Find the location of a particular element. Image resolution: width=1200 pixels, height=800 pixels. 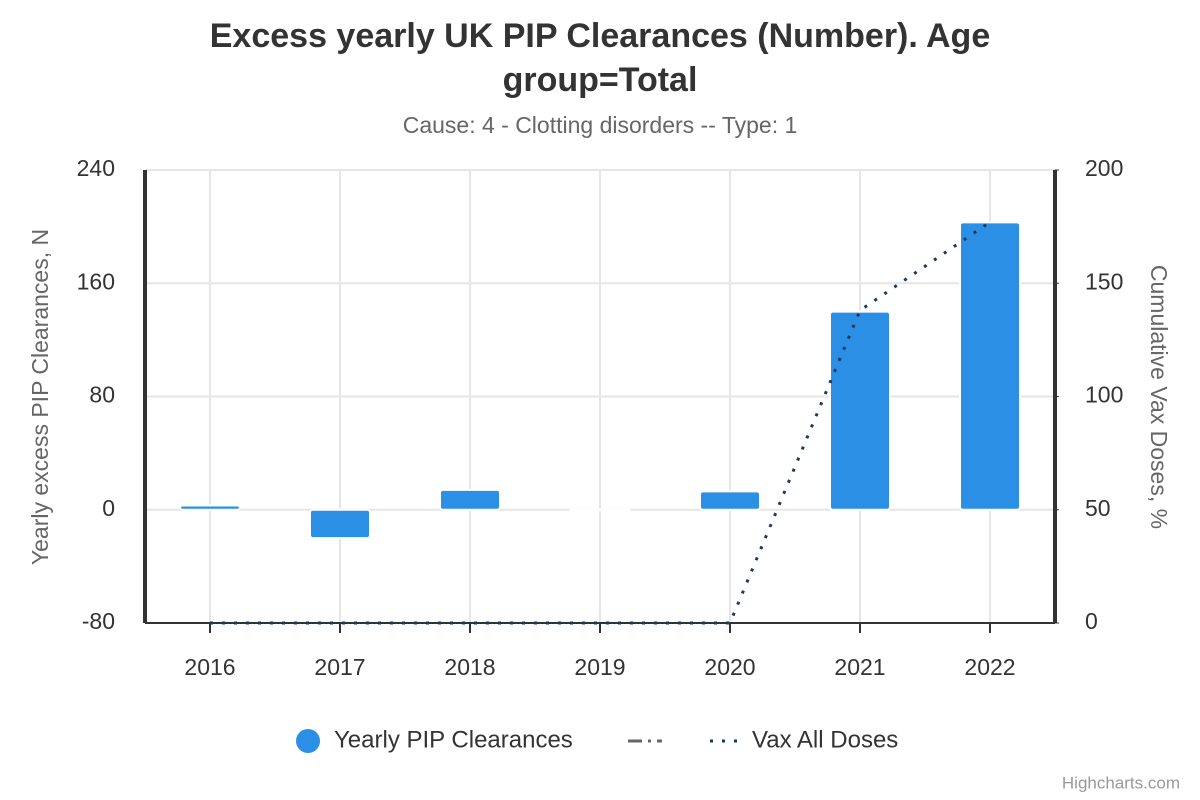

x-tick-label: 2017 is located at coordinates (339, 667).